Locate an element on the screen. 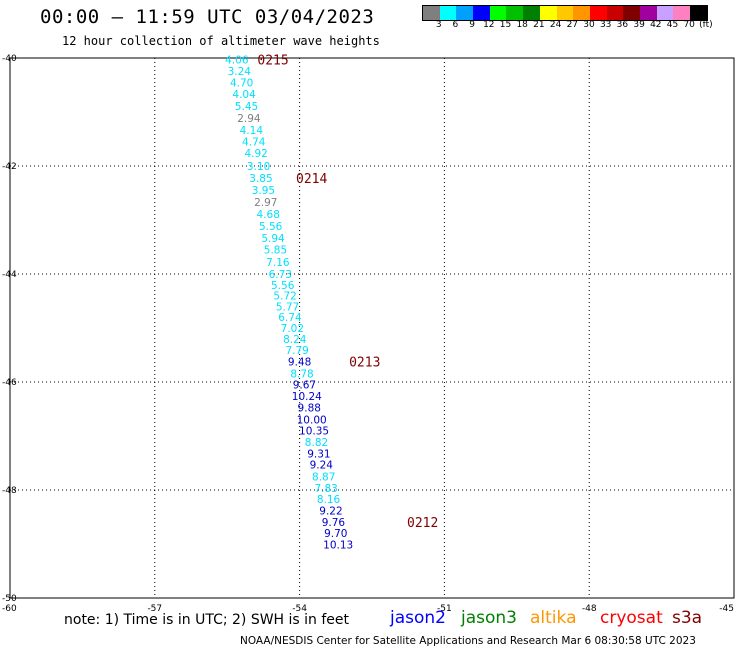 The image size is (740, 650). satellite-label-jason3: jason3 is located at coordinates (489, 618).